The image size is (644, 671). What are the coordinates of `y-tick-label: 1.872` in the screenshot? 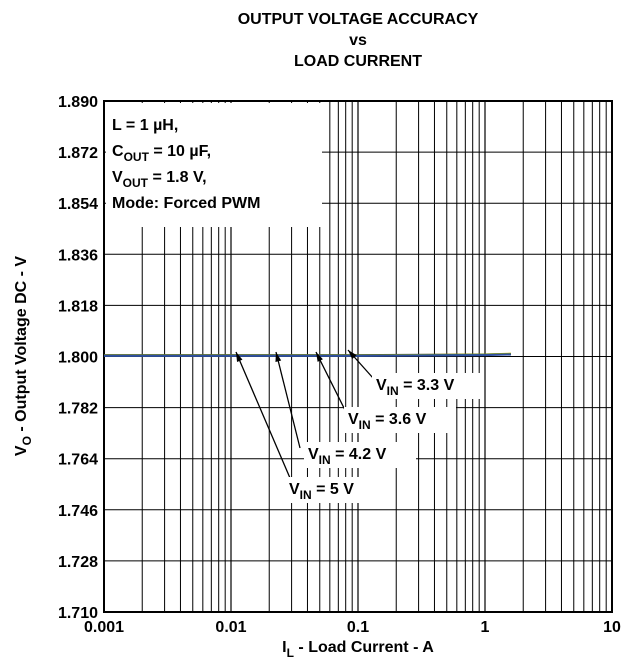 It's located at (78, 153).